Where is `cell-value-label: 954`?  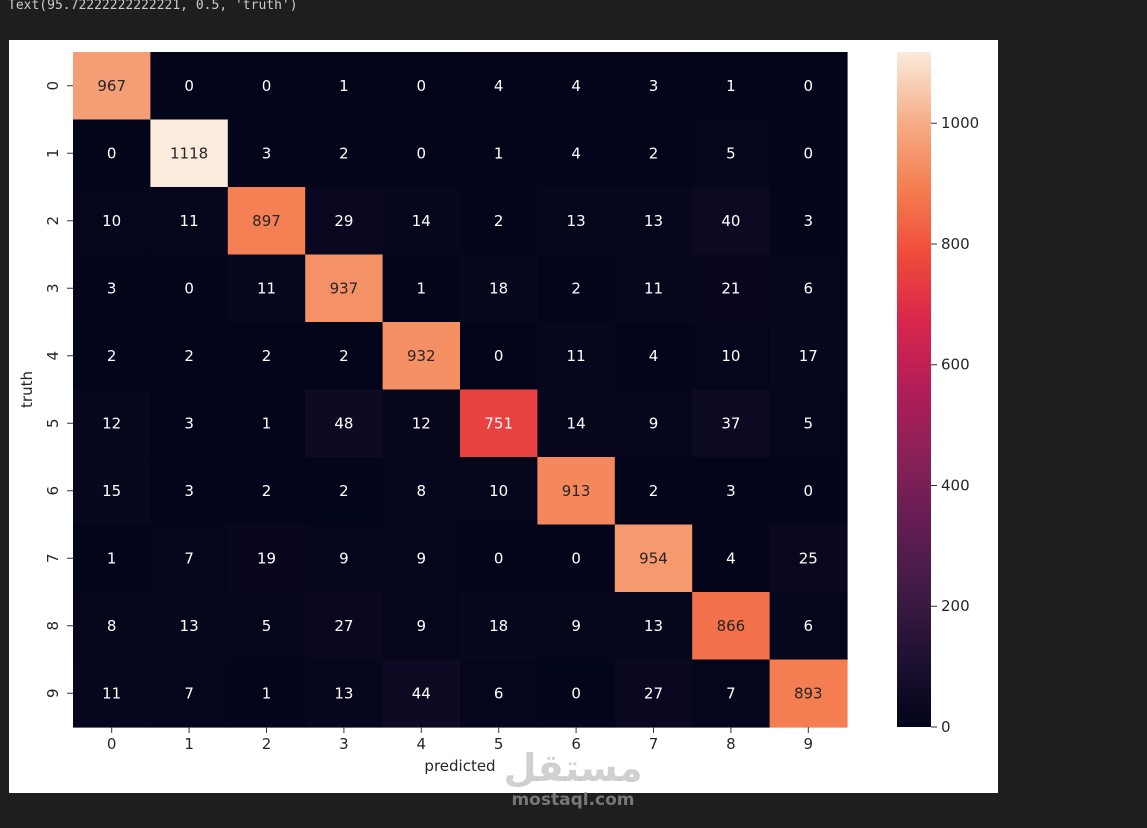
cell-value-label: 954 is located at coordinates (653, 558).